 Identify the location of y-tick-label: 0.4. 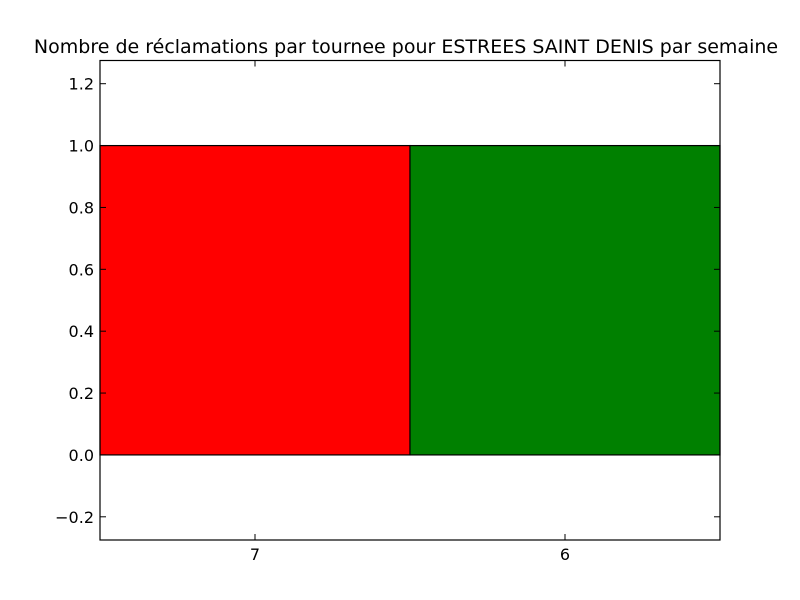
(81, 331).